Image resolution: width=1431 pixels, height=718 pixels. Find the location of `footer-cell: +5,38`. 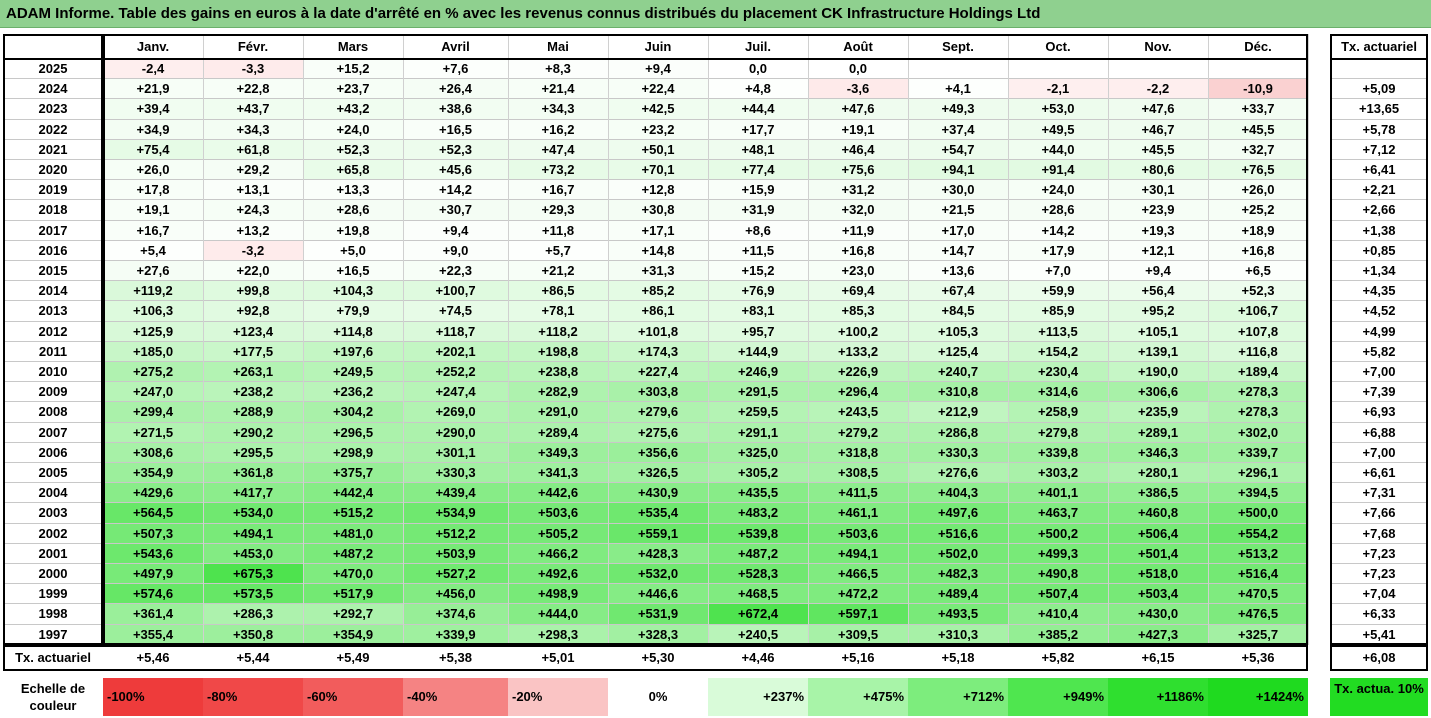

footer-cell: +5,38 is located at coordinates (455, 657).